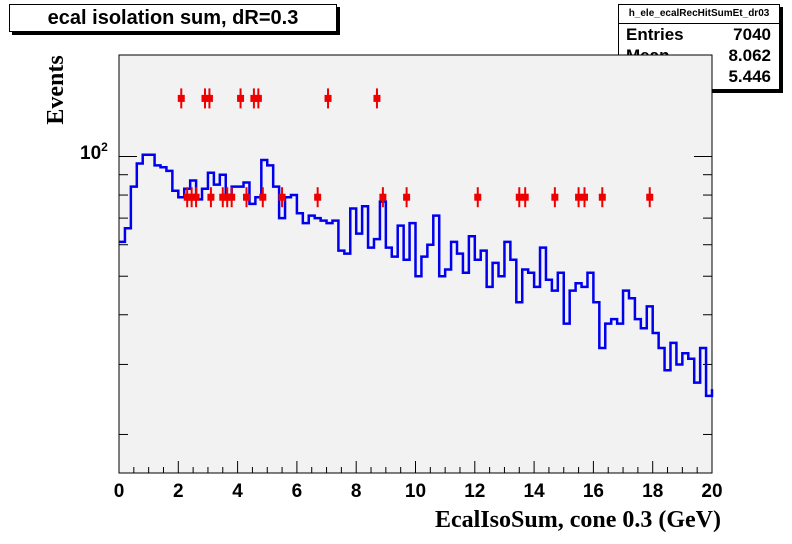  I want to click on stats-entries-row: Entries 7040, so click(699, 34).